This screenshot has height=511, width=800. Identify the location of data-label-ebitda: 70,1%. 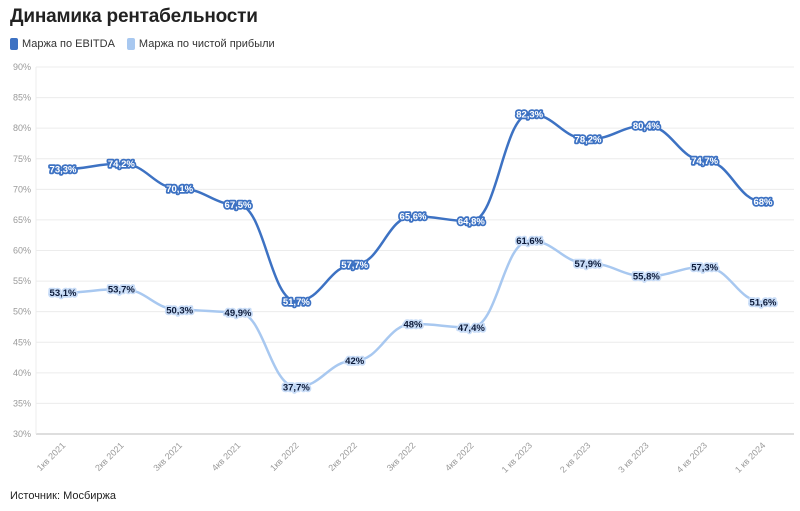
(179, 189).